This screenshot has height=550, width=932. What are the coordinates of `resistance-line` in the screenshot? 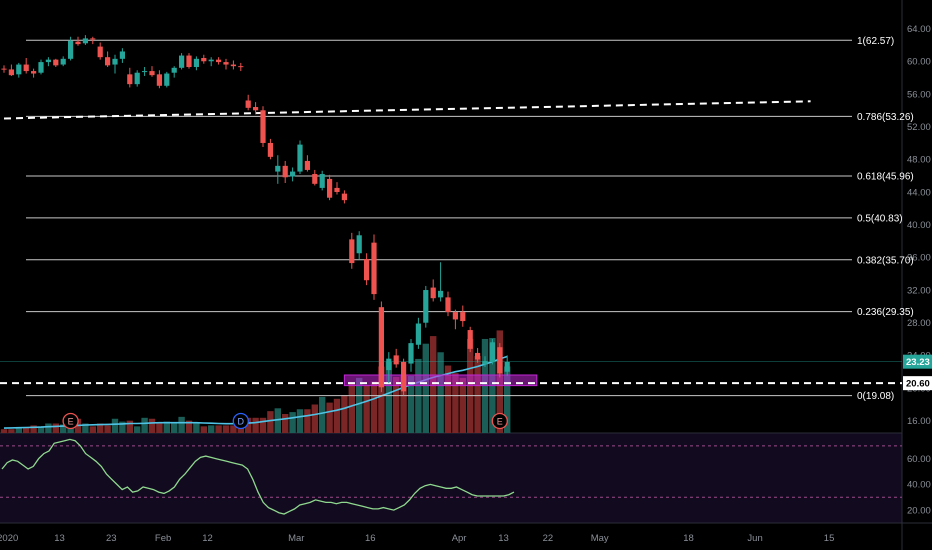 It's located at (407, 110).